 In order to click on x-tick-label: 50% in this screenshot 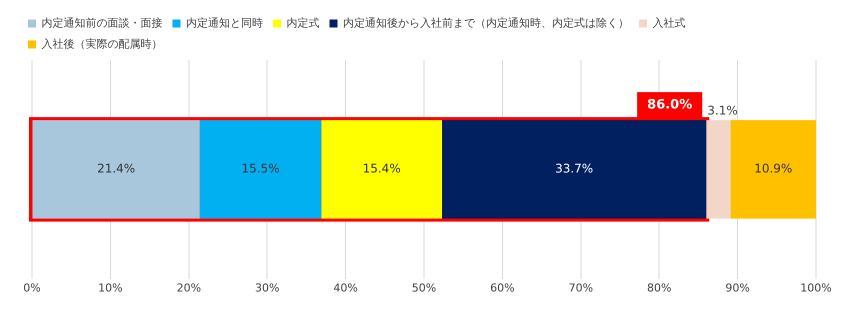, I will do `click(424, 287)`.